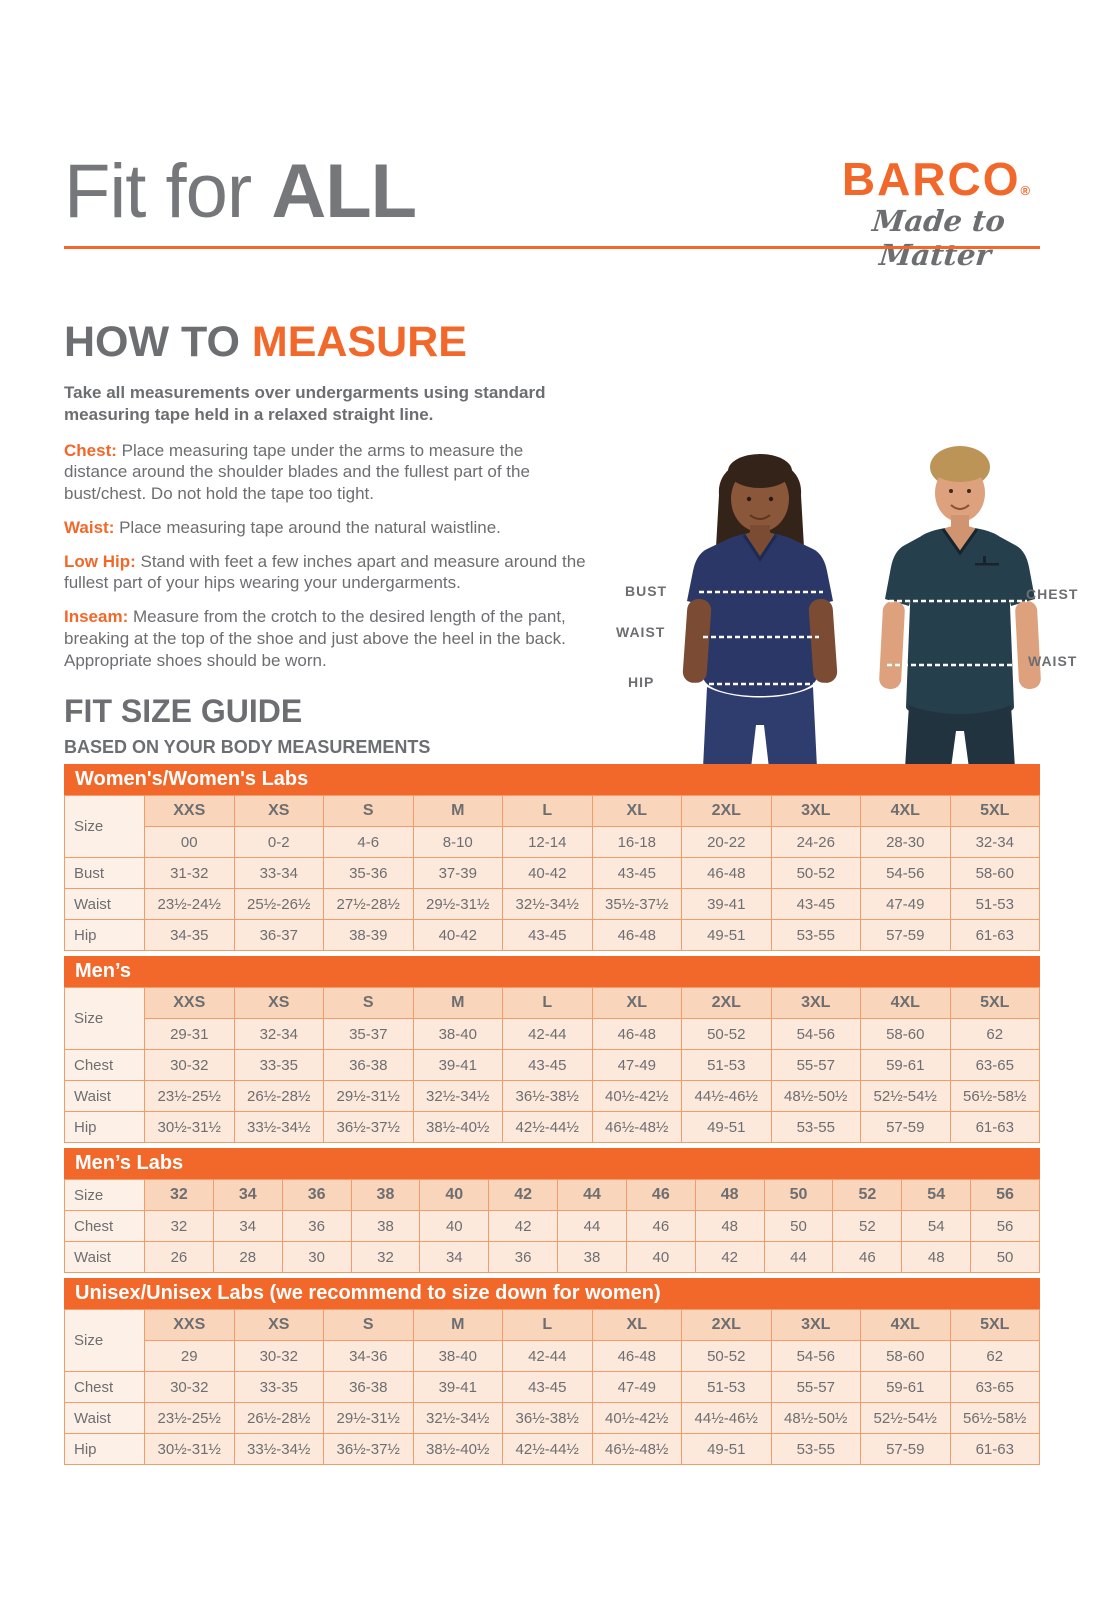  I want to click on heading-gray-part: HOW TO, so click(158, 342).